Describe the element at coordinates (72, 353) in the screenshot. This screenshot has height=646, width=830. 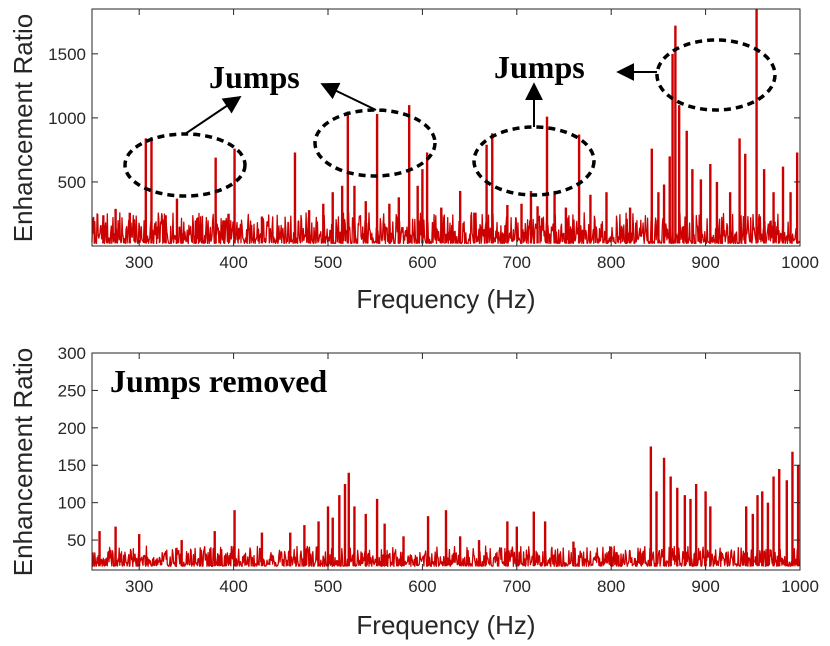
I see `bottom-y-tick-label: 300` at that location.